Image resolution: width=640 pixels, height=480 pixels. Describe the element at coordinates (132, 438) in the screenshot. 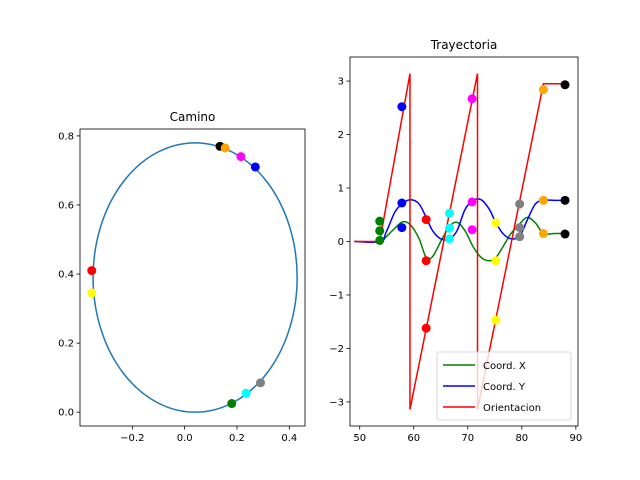

I see `x-tick-label: −0.2` at that location.